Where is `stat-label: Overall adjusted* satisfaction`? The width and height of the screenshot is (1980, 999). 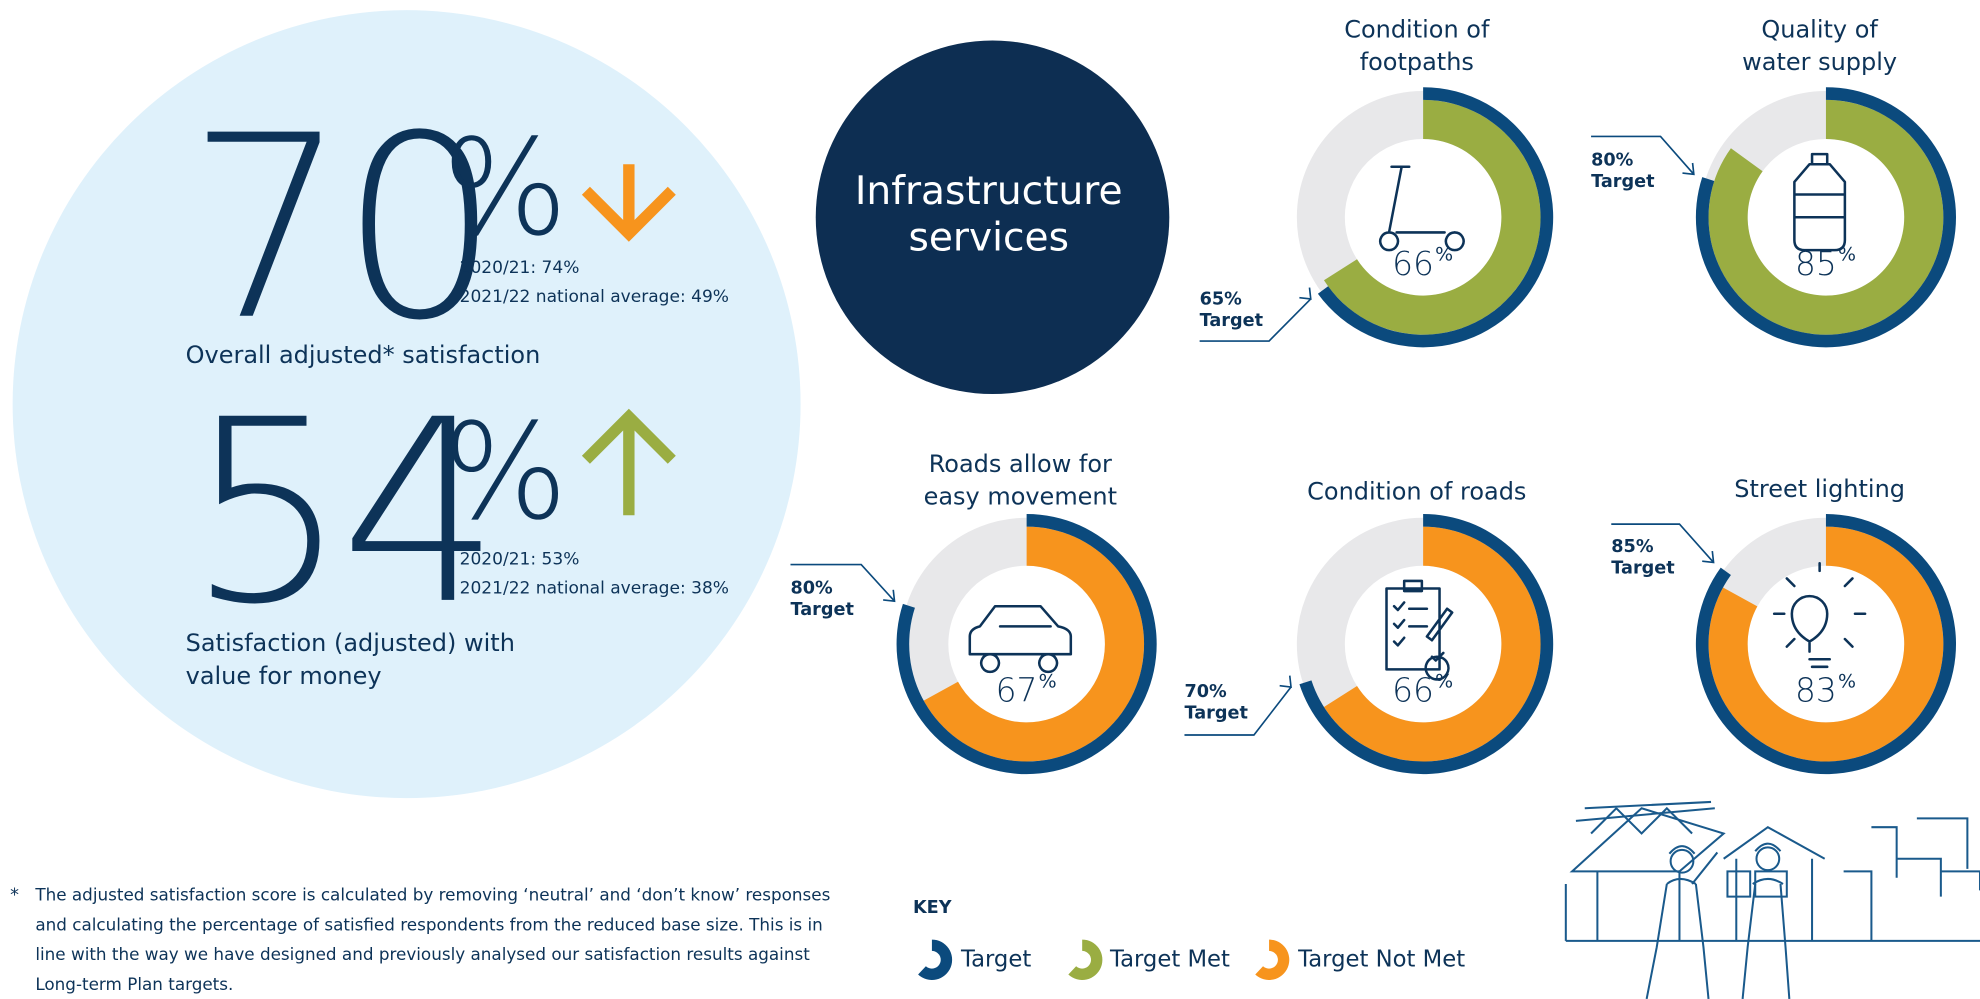 stat-label: Overall adjusted* satisfaction is located at coordinates (363, 355).